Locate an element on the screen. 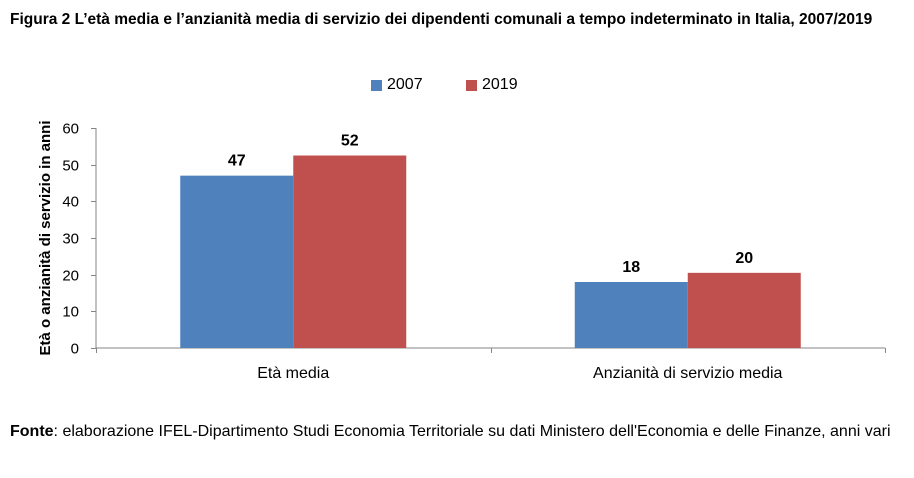 The image size is (914, 478). source-label: Fonte is located at coordinates (32, 431).